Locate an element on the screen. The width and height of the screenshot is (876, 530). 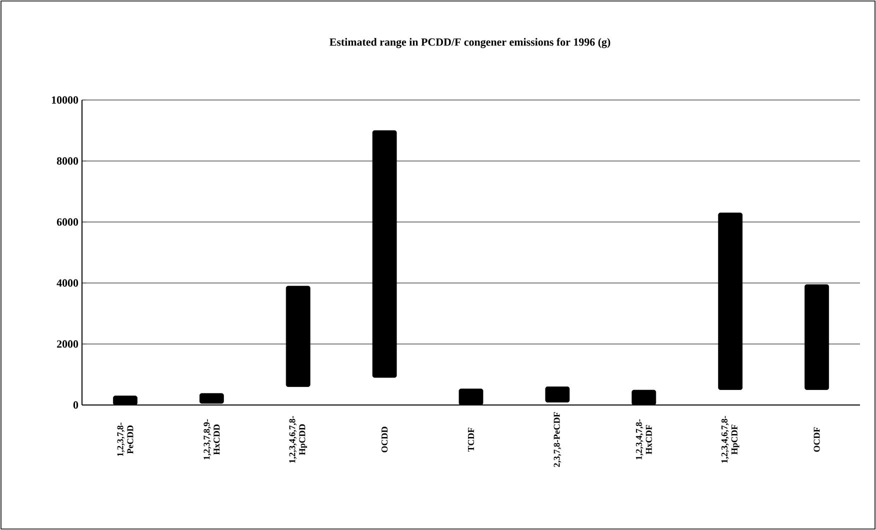
x-tick-label: 1,2,3,7,8- PeCDD is located at coordinates (125, 439).